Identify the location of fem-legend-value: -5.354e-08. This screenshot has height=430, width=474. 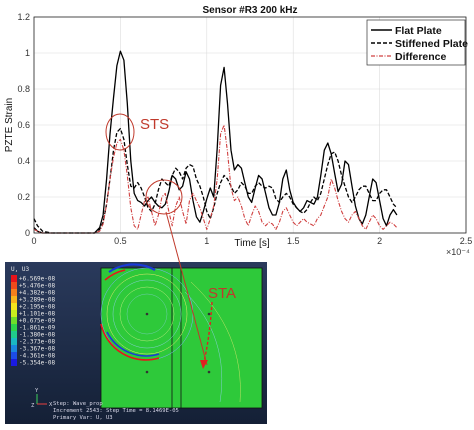
(37, 363).